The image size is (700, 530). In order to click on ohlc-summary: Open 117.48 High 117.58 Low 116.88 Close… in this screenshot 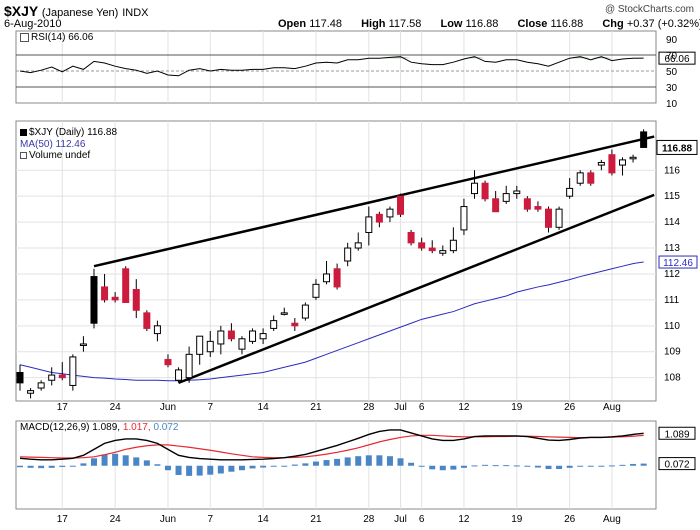, I will do `click(489, 24)`.